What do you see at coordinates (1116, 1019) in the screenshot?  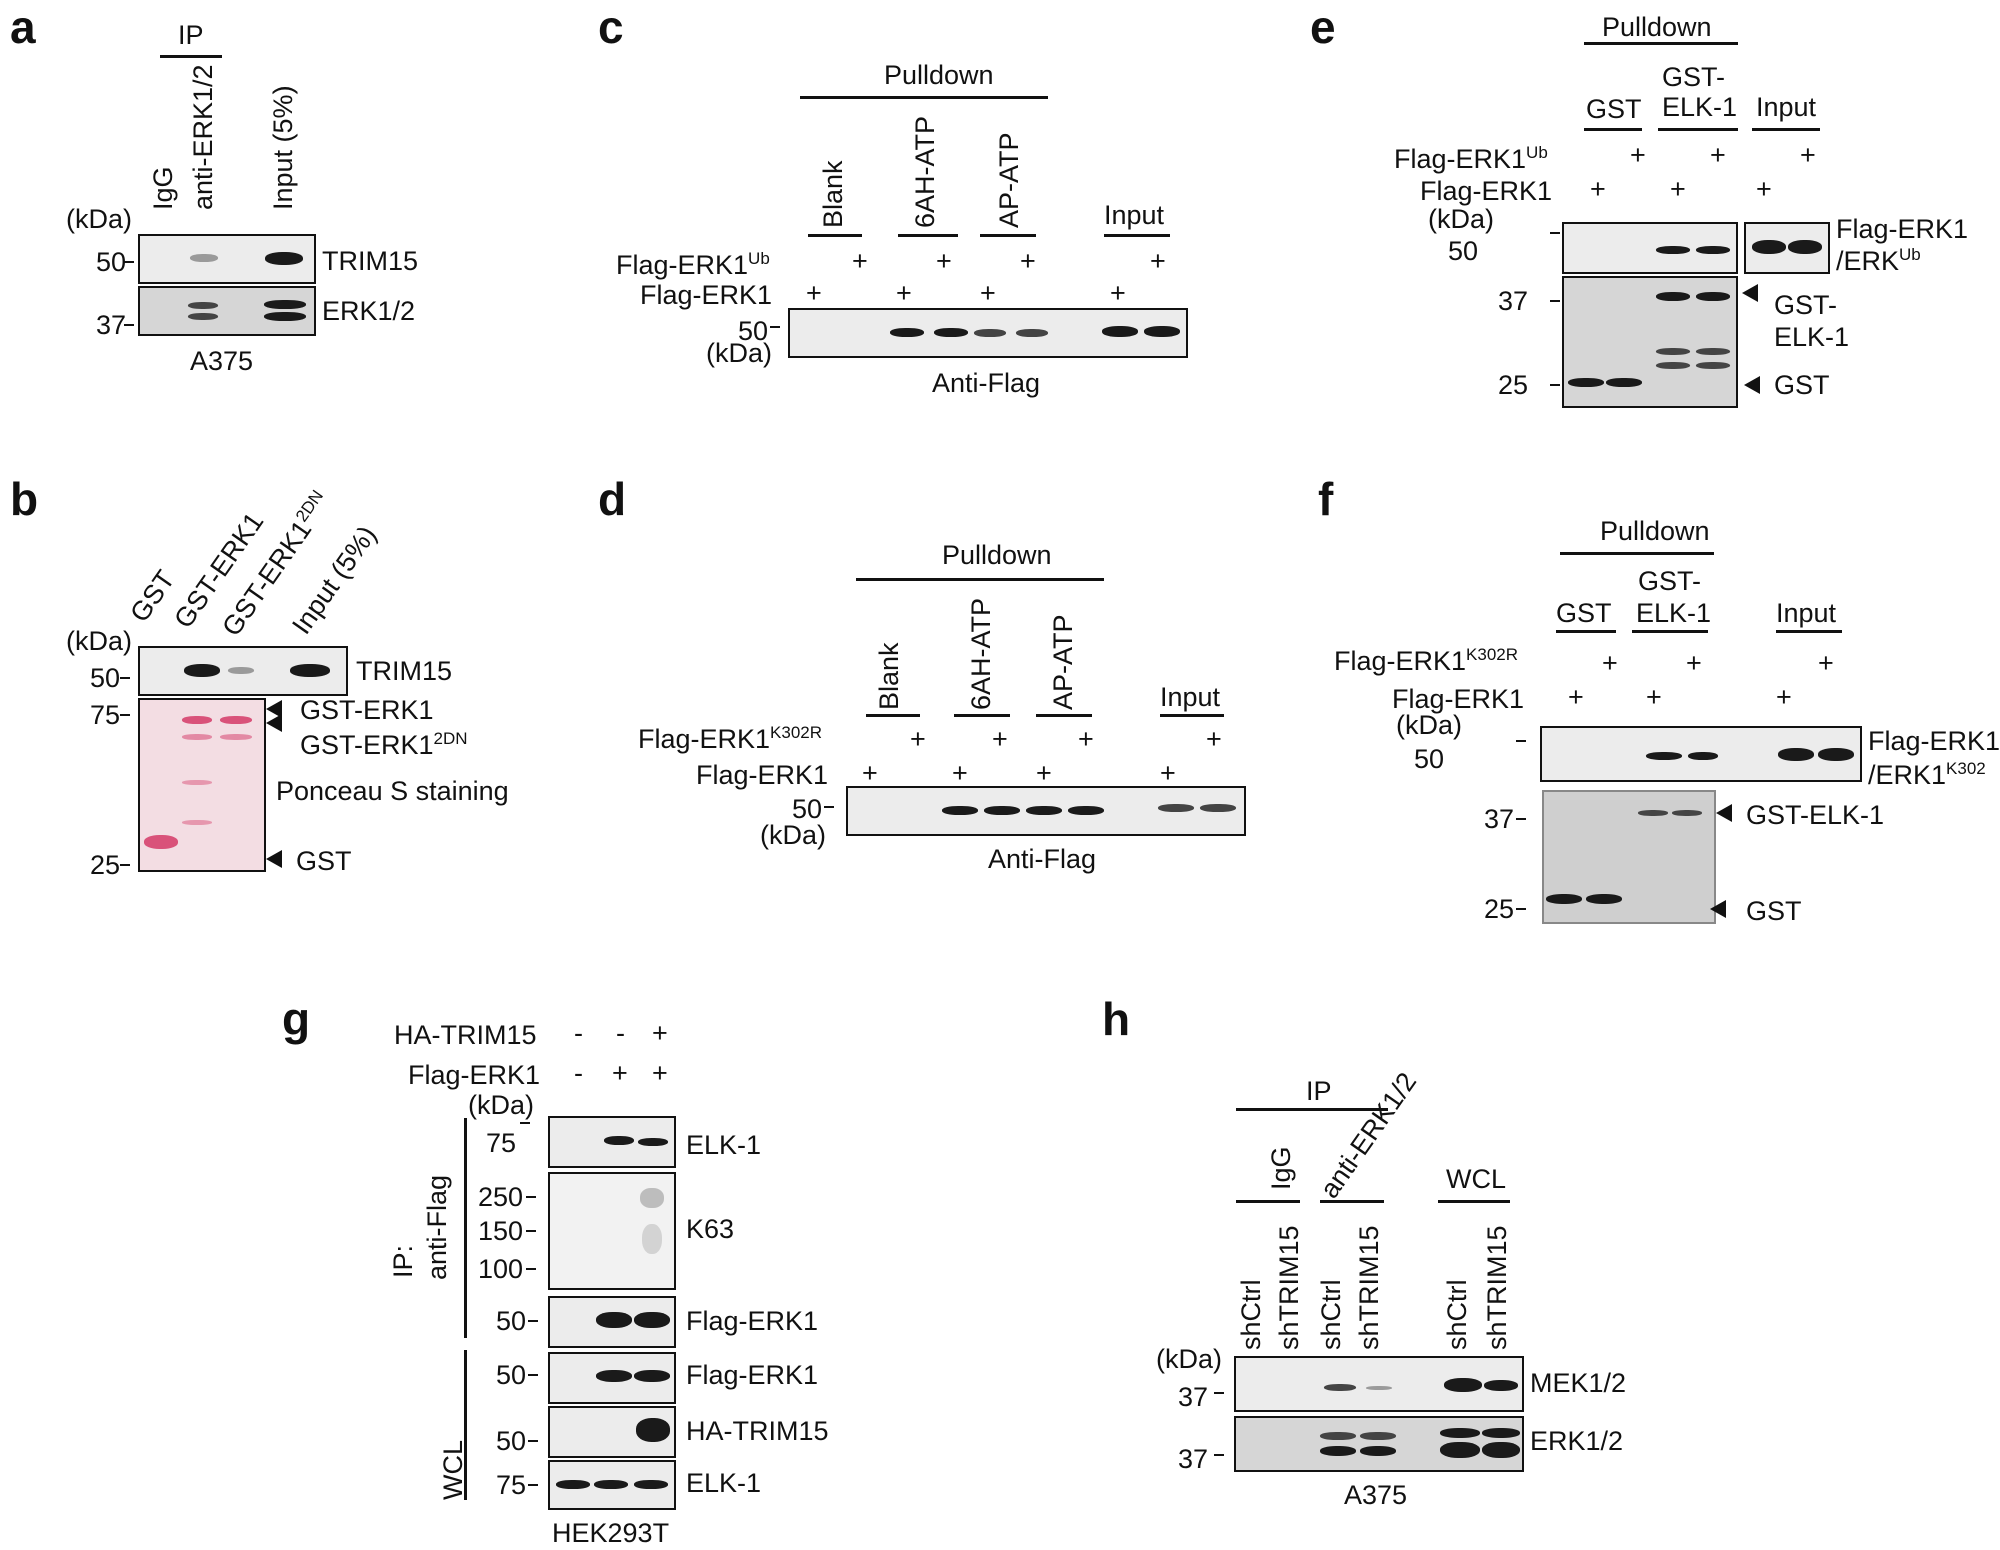 I see `panel-letter-h: h` at bounding box center [1116, 1019].